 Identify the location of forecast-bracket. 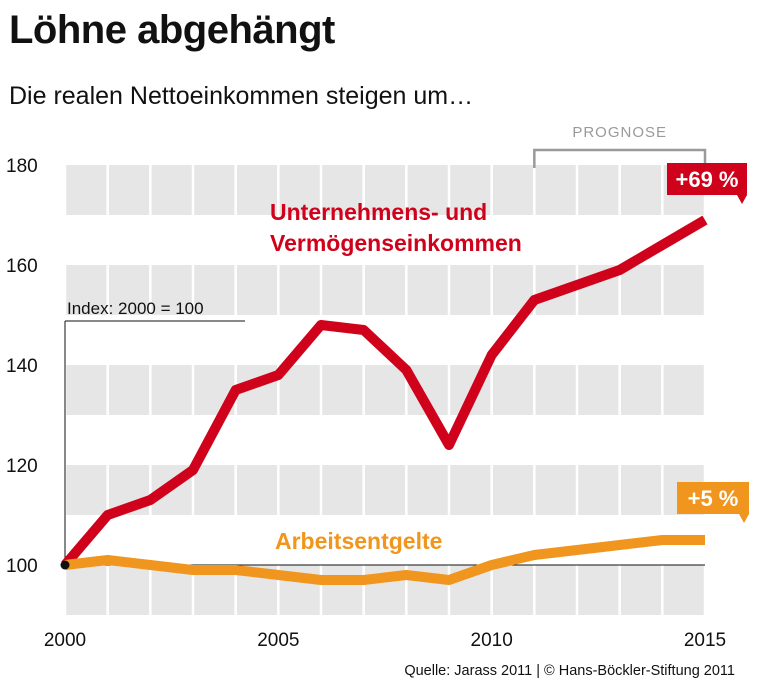
(620, 158).